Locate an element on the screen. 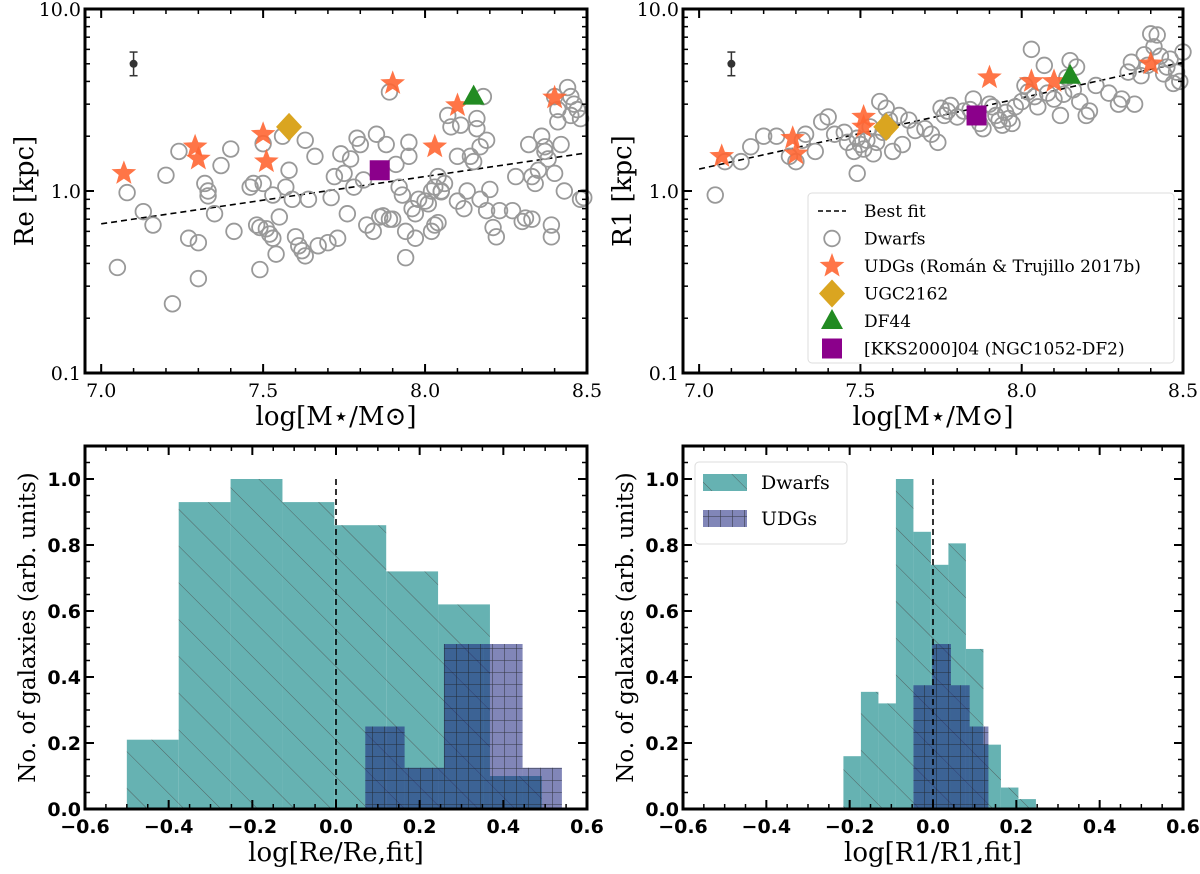  x-tick-label: 8.0 is located at coordinates (425, 391).